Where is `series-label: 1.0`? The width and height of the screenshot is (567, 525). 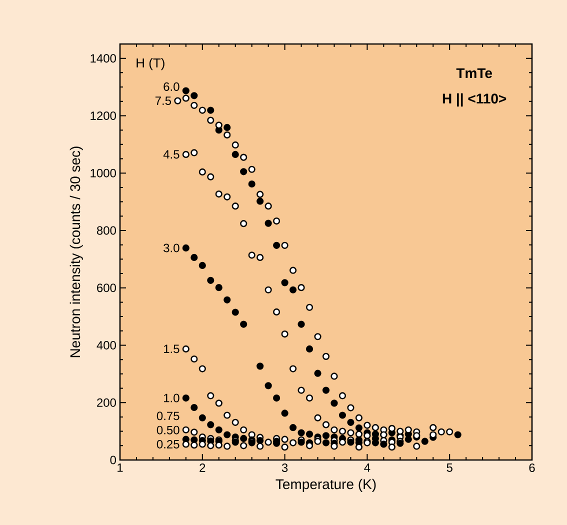
series-label: 1.0 is located at coordinates (172, 398).